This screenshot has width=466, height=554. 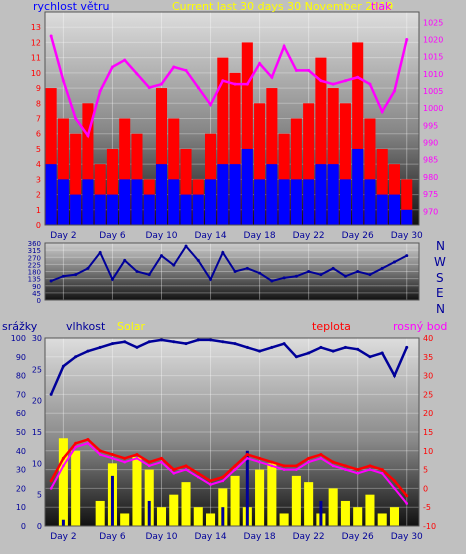 What do you see at coordinates (429, 526) in the screenshot?
I see `y-tick-label-temperature: -10` at bounding box center [429, 526].